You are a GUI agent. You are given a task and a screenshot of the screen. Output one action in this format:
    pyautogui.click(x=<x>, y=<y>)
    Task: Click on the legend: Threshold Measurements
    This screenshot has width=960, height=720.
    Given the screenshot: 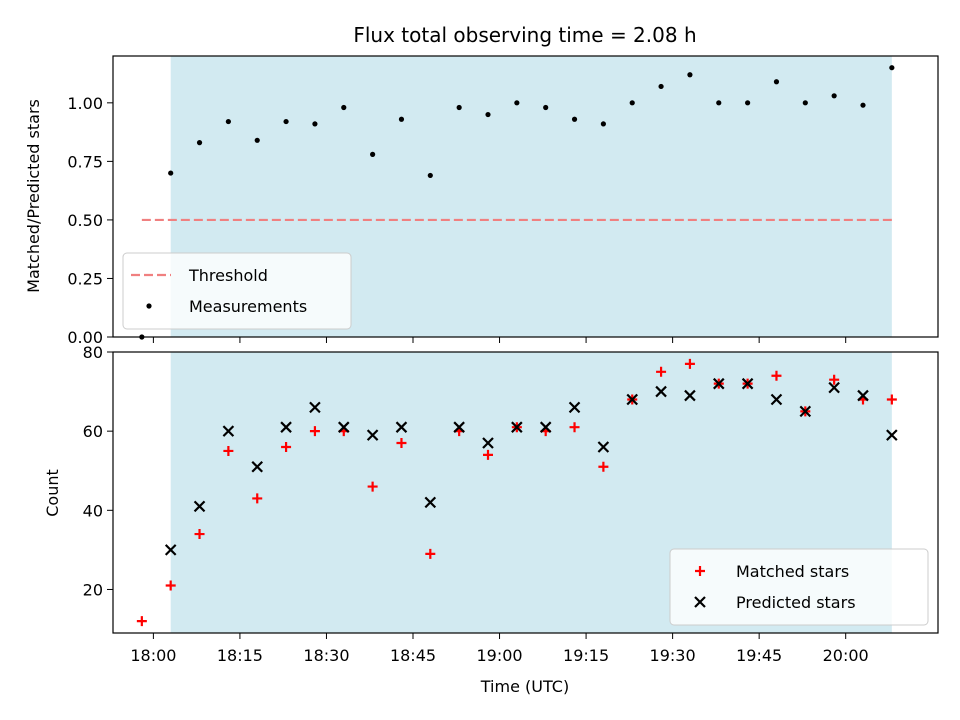 What is the action you would take?
    pyautogui.click(x=237, y=291)
    